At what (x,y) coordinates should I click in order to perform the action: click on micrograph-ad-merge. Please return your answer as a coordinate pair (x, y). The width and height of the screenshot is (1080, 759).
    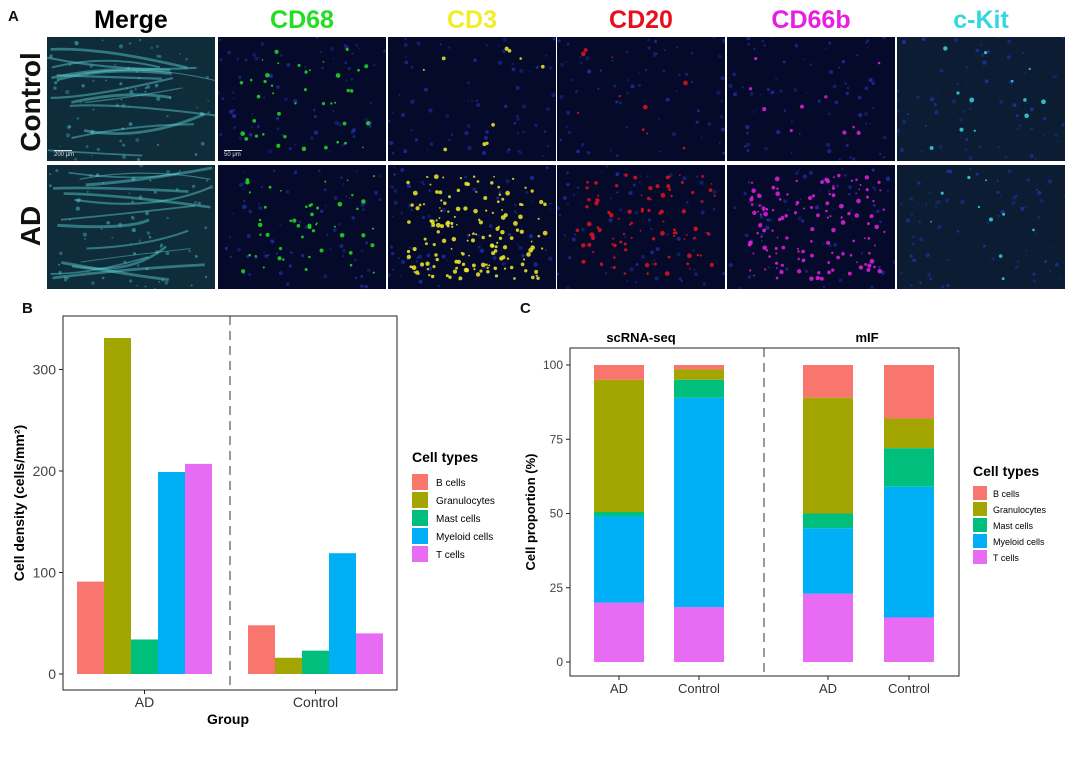
    Looking at the image, I should click on (131, 227).